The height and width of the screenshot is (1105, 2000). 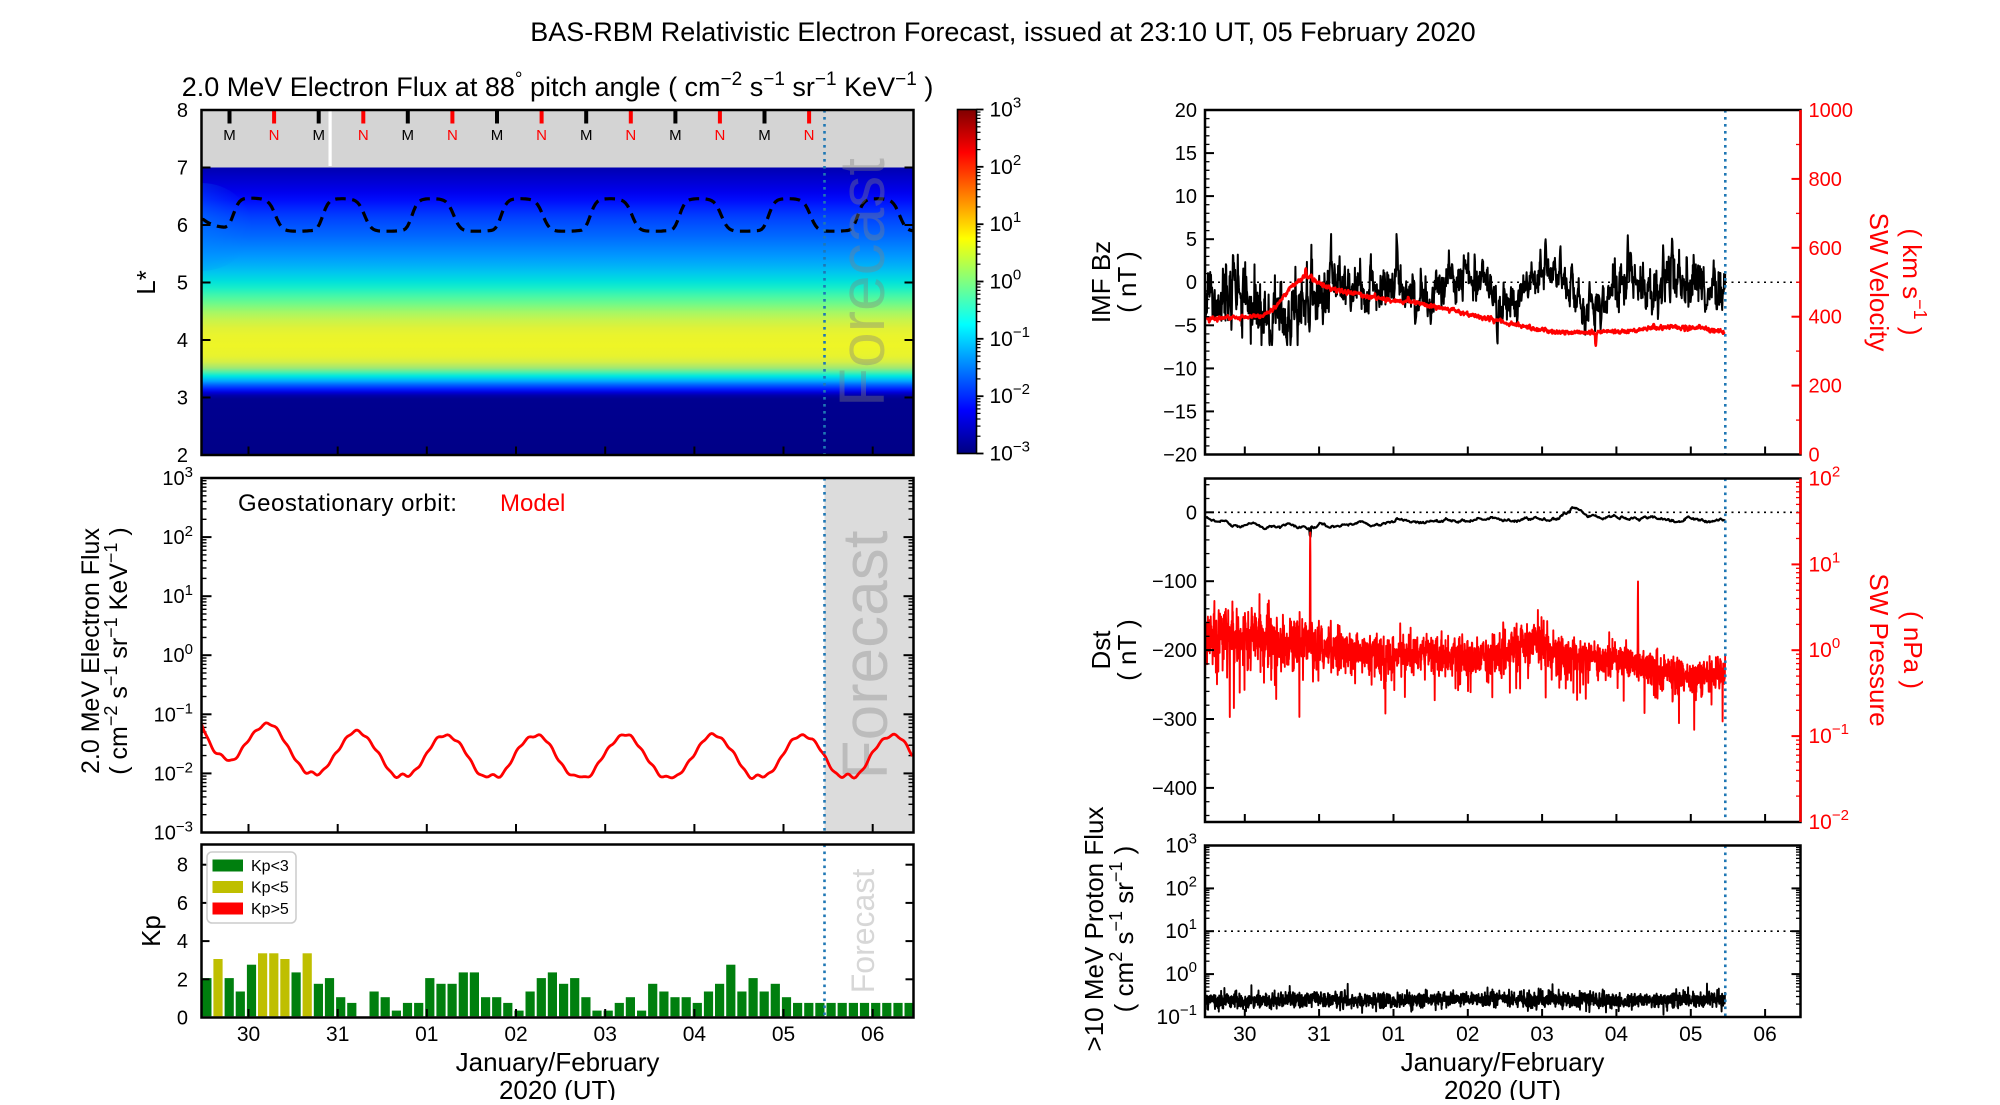 What do you see at coordinates (1913, 281) in the screenshot?
I see `svg-text: ( km s−1 )` at bounding box center [1913, 281].